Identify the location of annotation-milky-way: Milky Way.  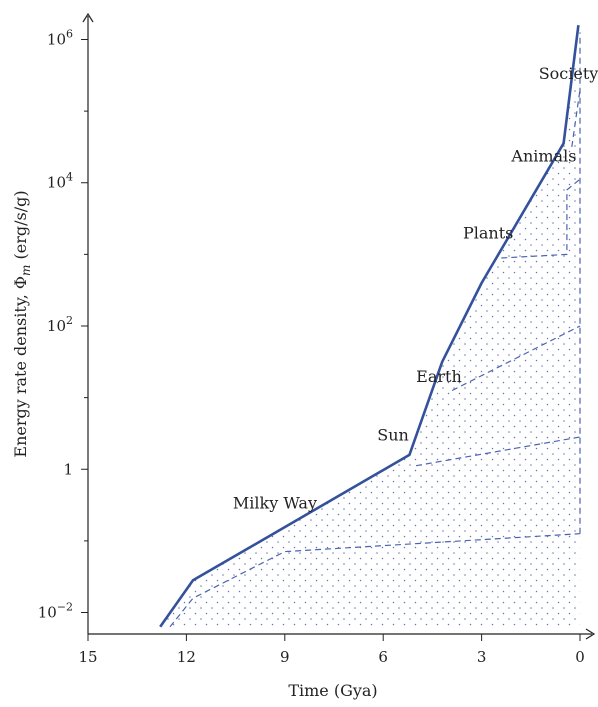
(275, 503).